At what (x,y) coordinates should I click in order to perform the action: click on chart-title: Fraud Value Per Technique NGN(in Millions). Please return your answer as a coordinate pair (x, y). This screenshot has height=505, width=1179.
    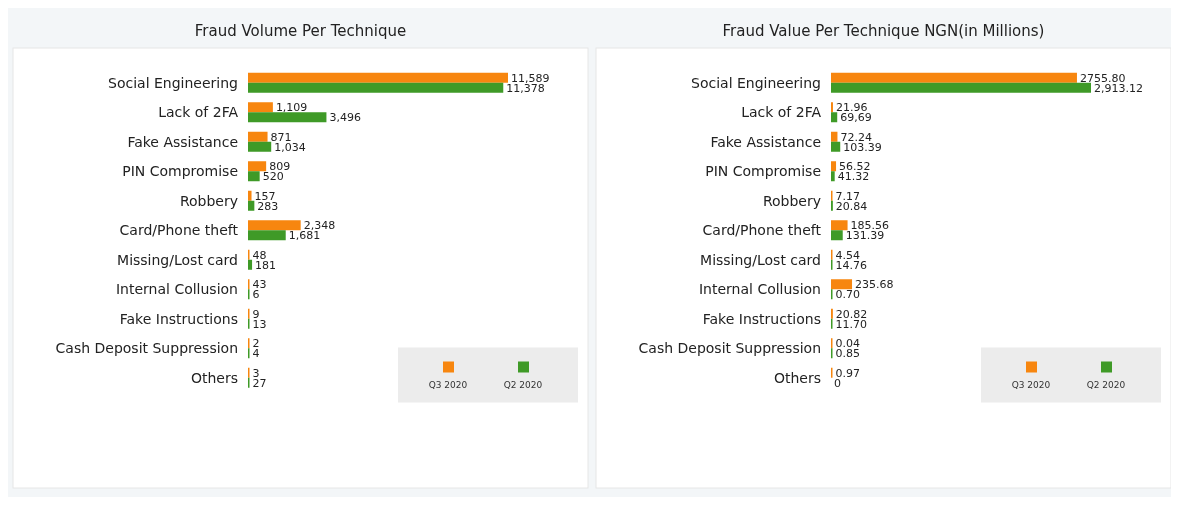
    Looking at the image, I should click on (883, 31).